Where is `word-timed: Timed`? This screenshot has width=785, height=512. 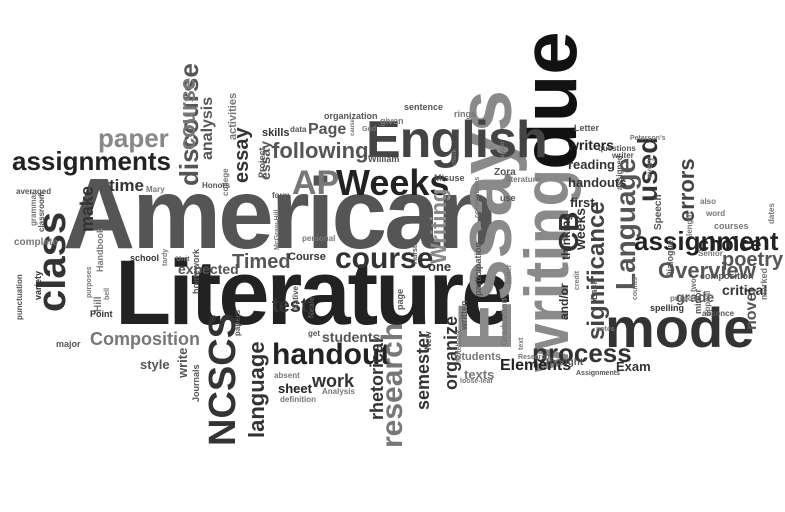
word-timed: Timed is located at coordinates (261, 262).